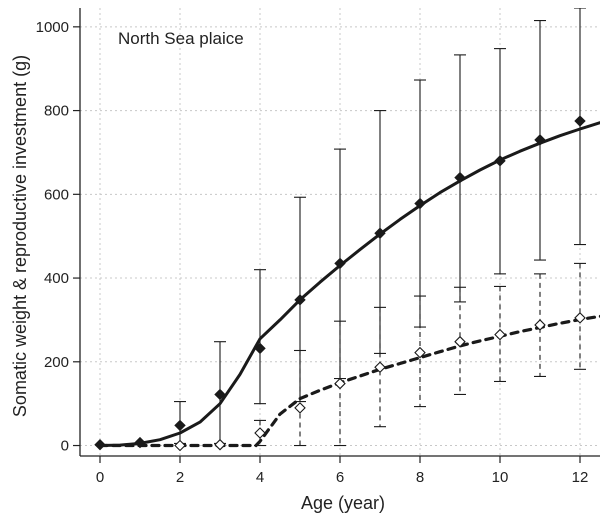 The width and height of the screenshot is (600, 516). I want to click on x-tick-label: 2, so click(180, 477).